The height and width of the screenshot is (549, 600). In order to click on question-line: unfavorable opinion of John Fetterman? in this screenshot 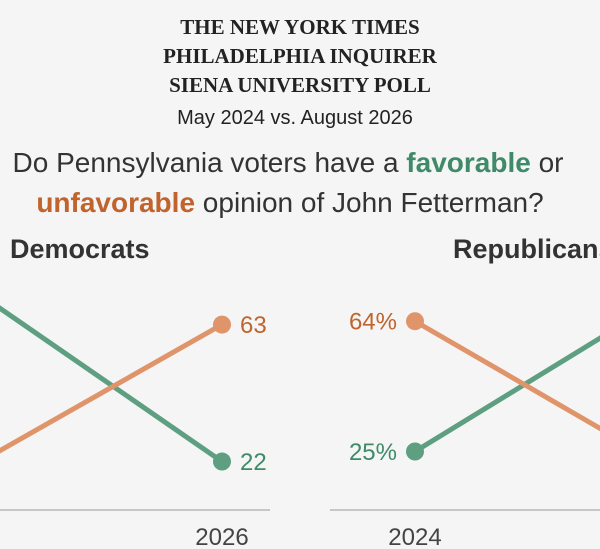, I will do `click(289, 202)`.